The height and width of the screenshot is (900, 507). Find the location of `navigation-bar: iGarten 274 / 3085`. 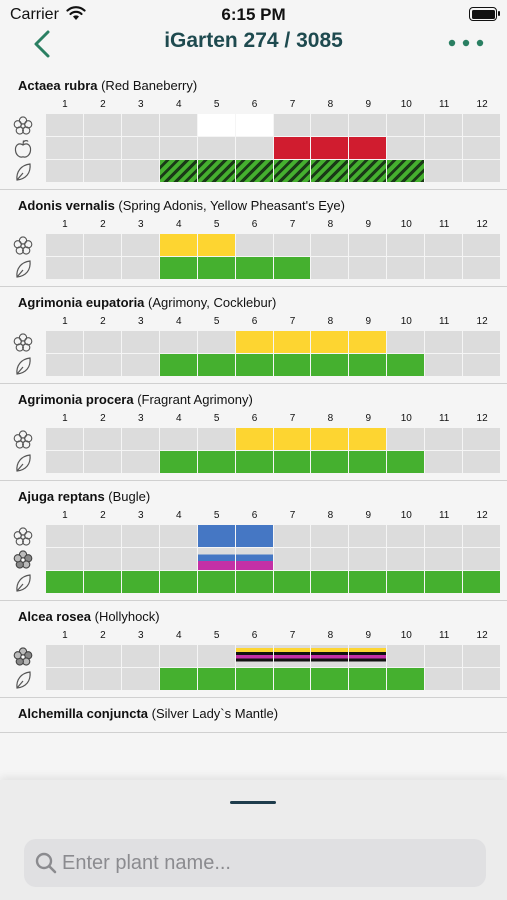

navigation-bar: iGarten 274 / 3085 is located at coordinates (253, 44).